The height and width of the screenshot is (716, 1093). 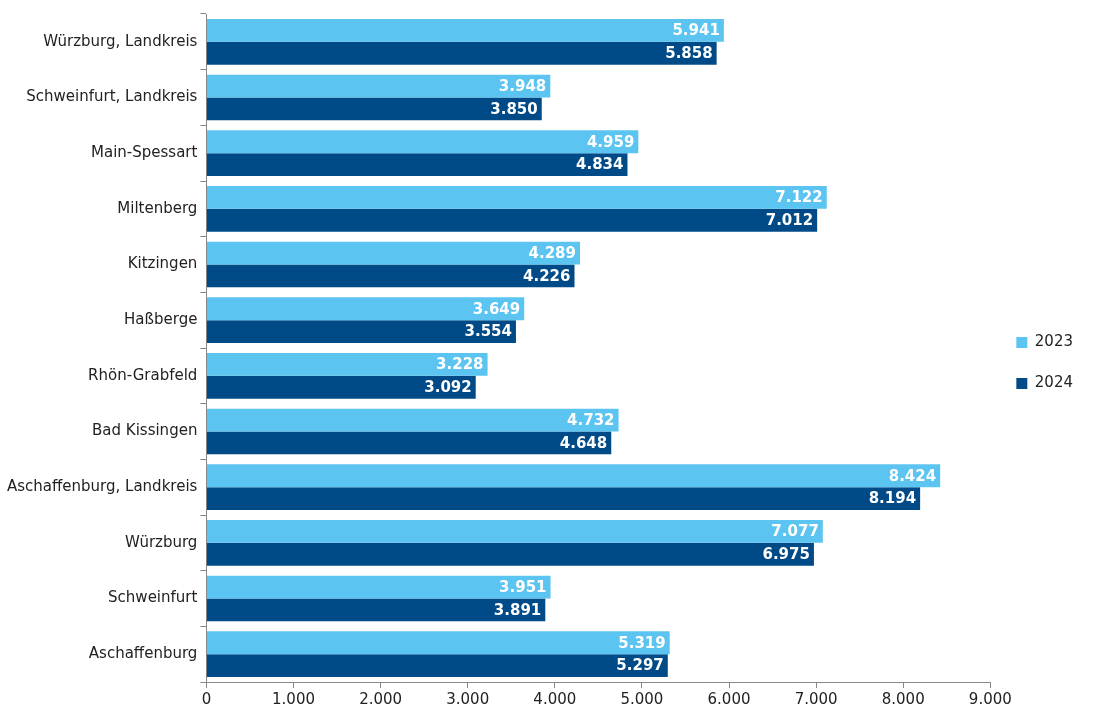 I want to click on data-label: 3.948, so click(x=522, y=85).